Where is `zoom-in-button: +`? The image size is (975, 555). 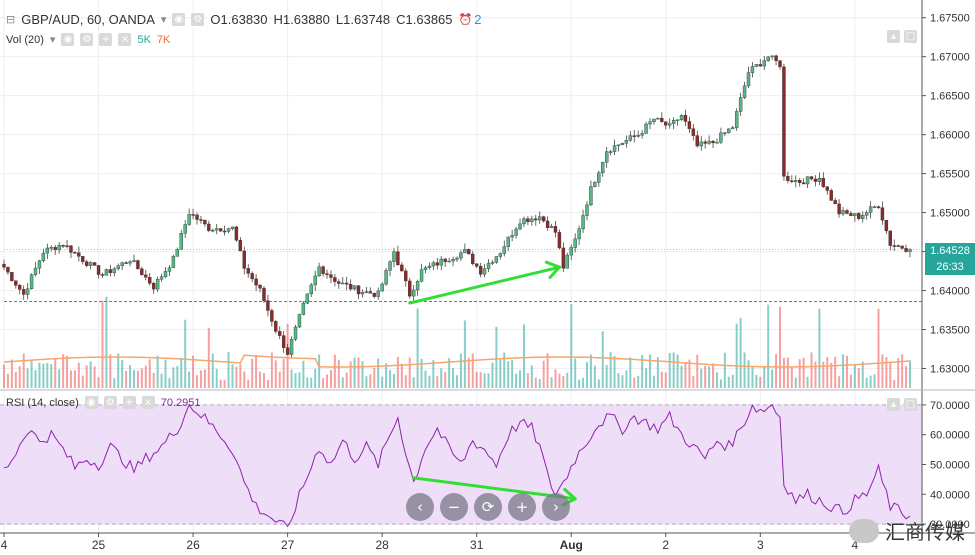 zoom-in-button: + is located at coordinates (522, 507).